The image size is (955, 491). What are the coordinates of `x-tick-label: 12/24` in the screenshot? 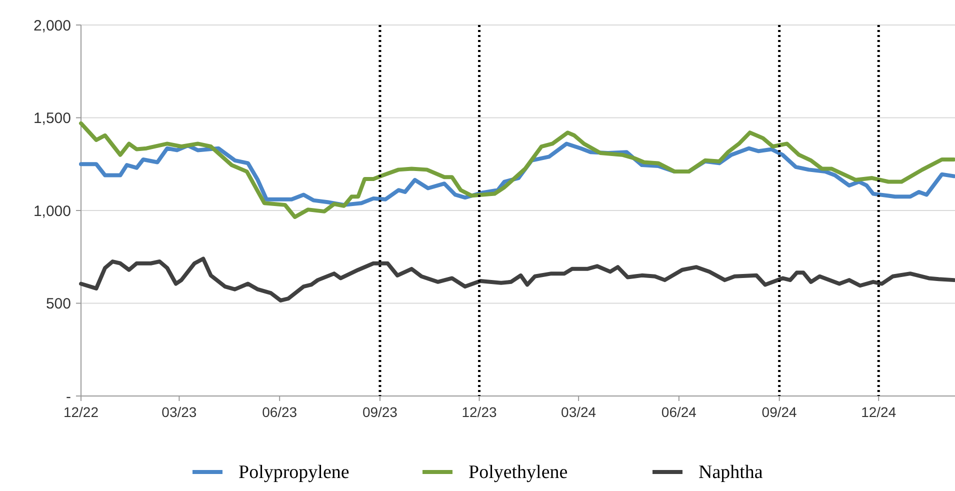 It's located at (878, 412).